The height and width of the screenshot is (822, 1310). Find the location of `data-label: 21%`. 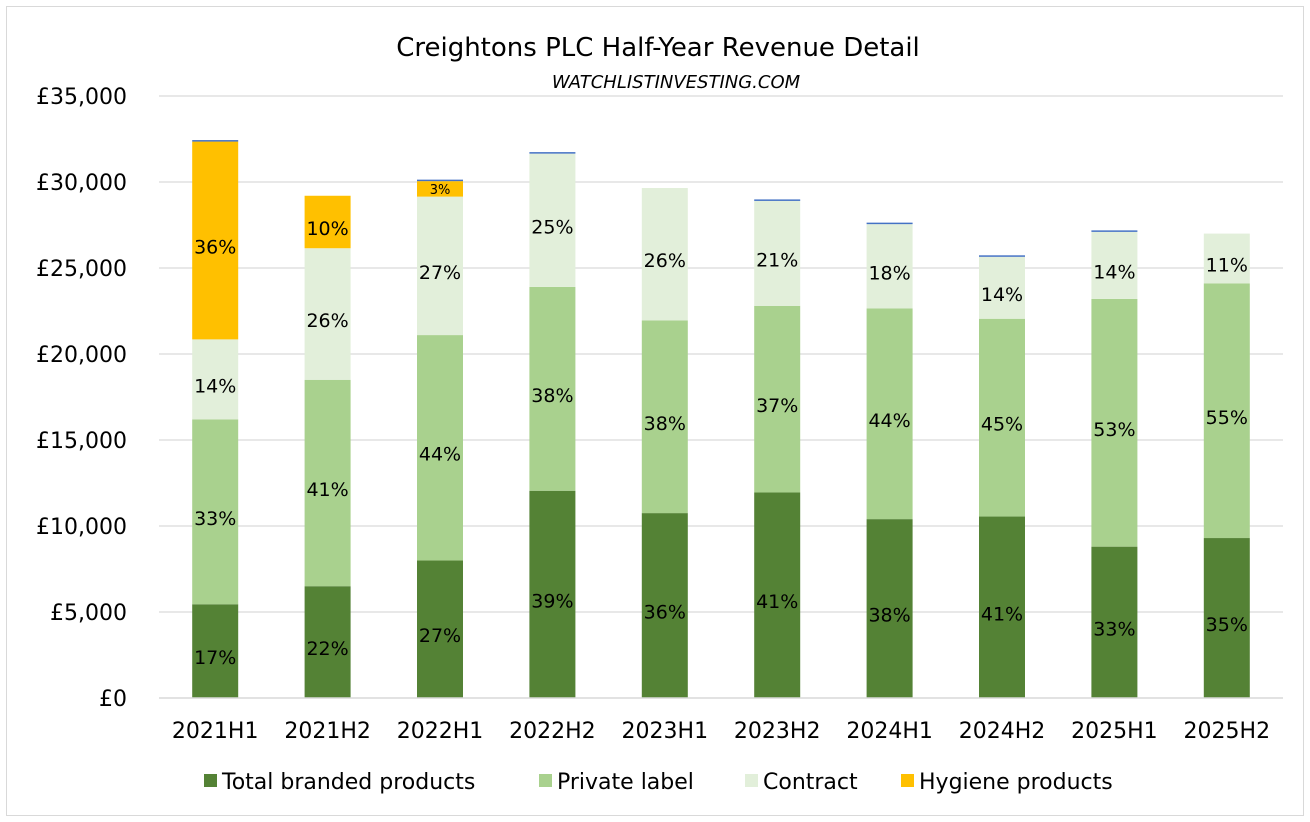

data-label: 21% is located at coordinates (777, 260).